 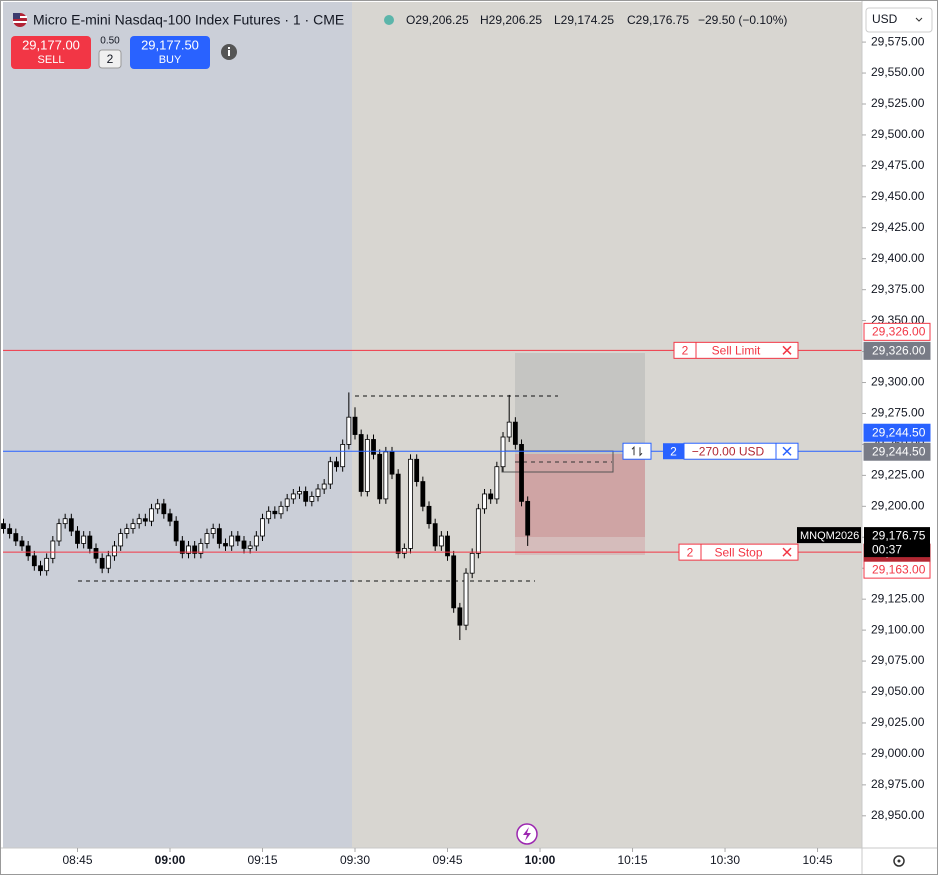 I want to click on risk-stop-zone-lower, so click(x=580, y=546).